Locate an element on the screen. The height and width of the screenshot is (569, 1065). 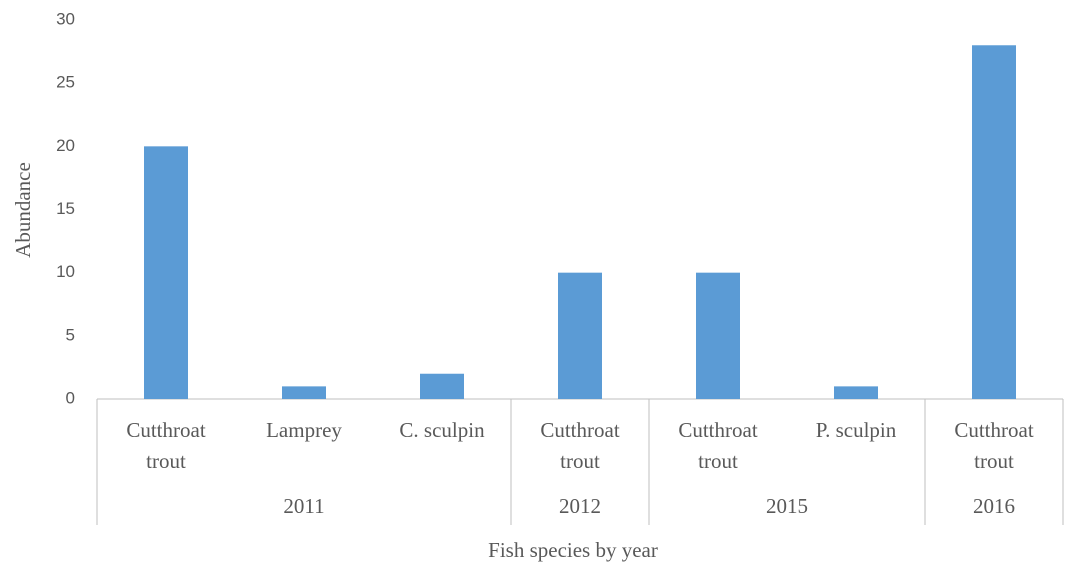
group-label: 2011 is located at coordinates (303, 506).